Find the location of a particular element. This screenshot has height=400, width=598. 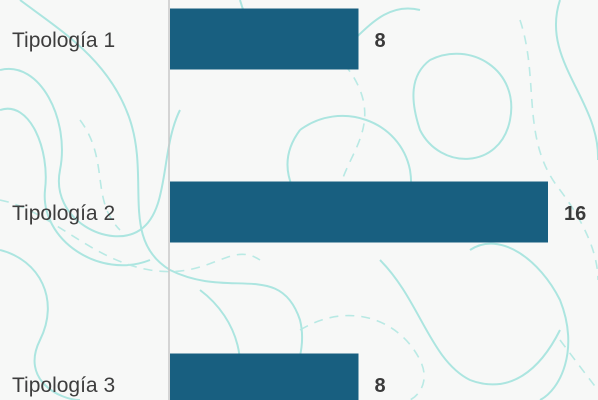

value-label-3: 8 is located at coordinates (380, 386).